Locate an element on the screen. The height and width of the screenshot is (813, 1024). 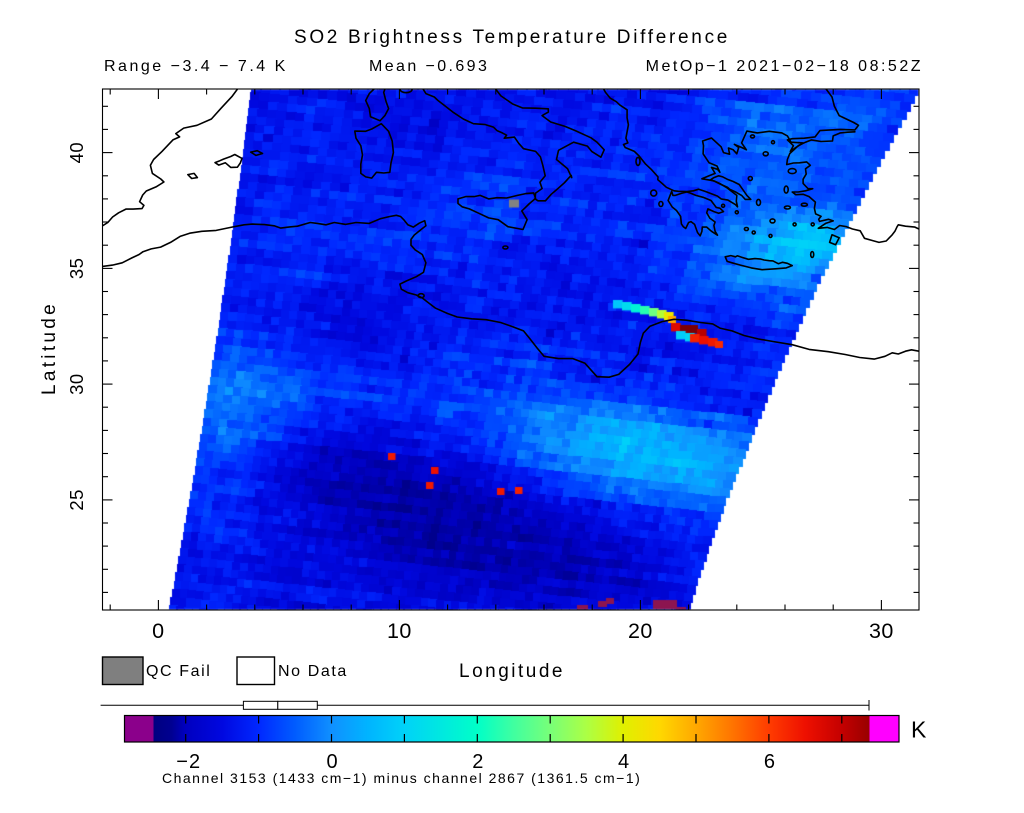
svg-text: No Data is located at coordinates (313, 671).